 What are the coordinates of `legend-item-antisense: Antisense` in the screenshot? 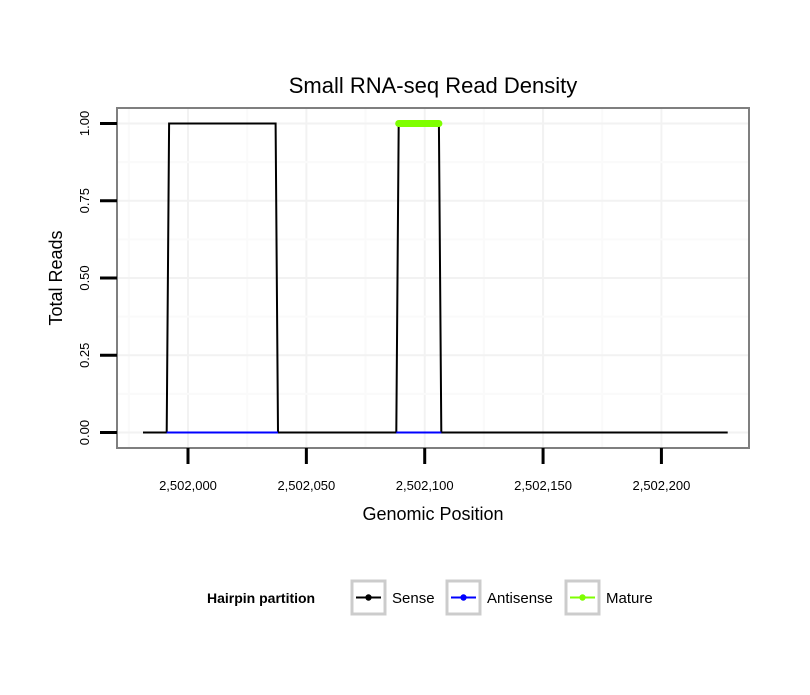 It's located at (499, 597).